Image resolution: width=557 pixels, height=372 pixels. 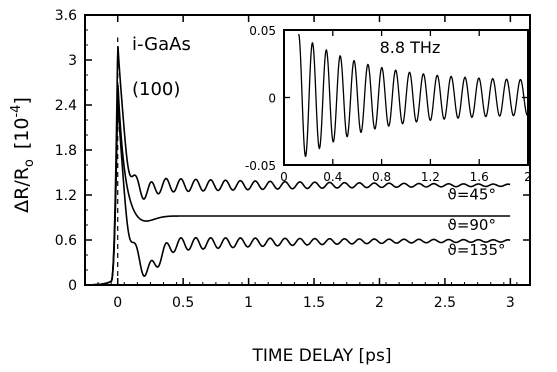 What do you see at coordinates (72, 61) in the screenshot?
I see `y-tick-label: 3` at bounding box center [72, 61].